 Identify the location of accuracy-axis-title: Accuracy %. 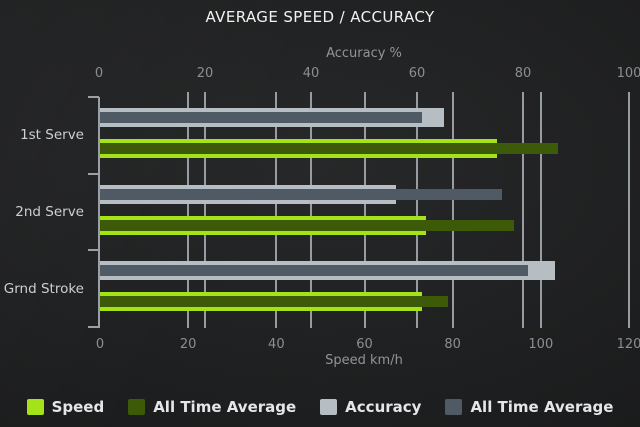
(364, 53).